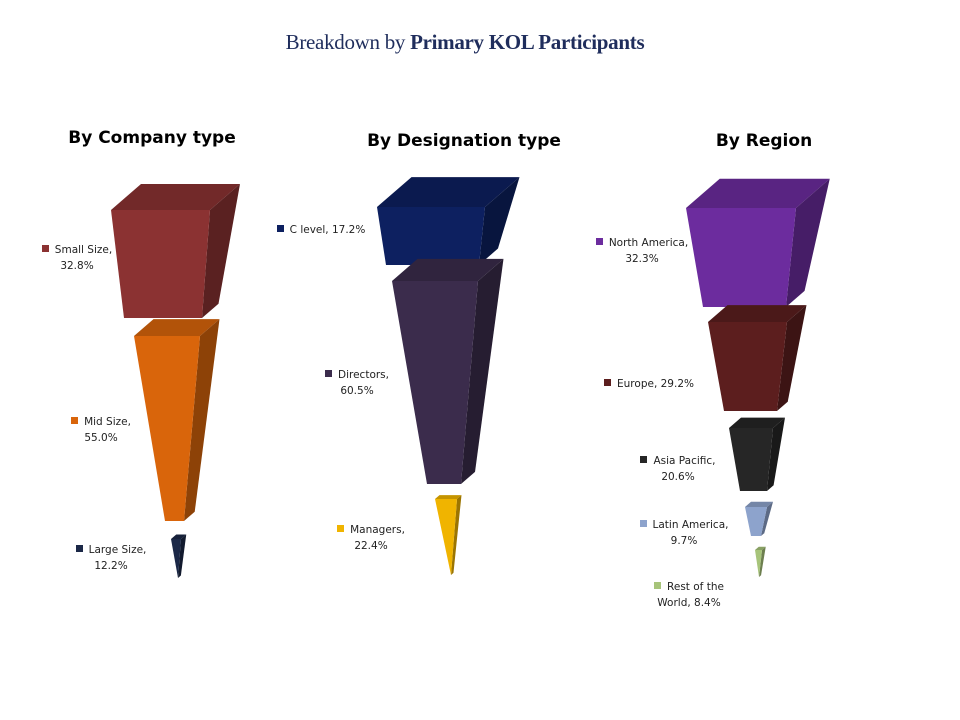  What do you see at coordinates (648, 243) in the screenshot?
I see `legend-label: North America,` at bounding box center [648, 243].